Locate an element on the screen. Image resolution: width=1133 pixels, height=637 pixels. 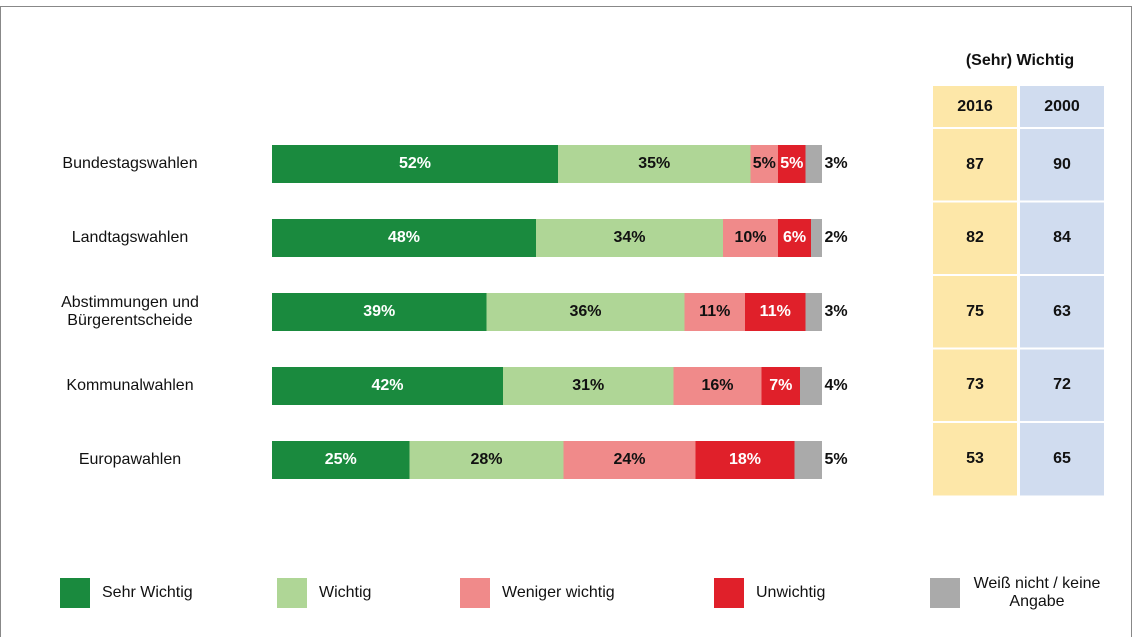
value-label: 2% is located at coordinates (836, 237).